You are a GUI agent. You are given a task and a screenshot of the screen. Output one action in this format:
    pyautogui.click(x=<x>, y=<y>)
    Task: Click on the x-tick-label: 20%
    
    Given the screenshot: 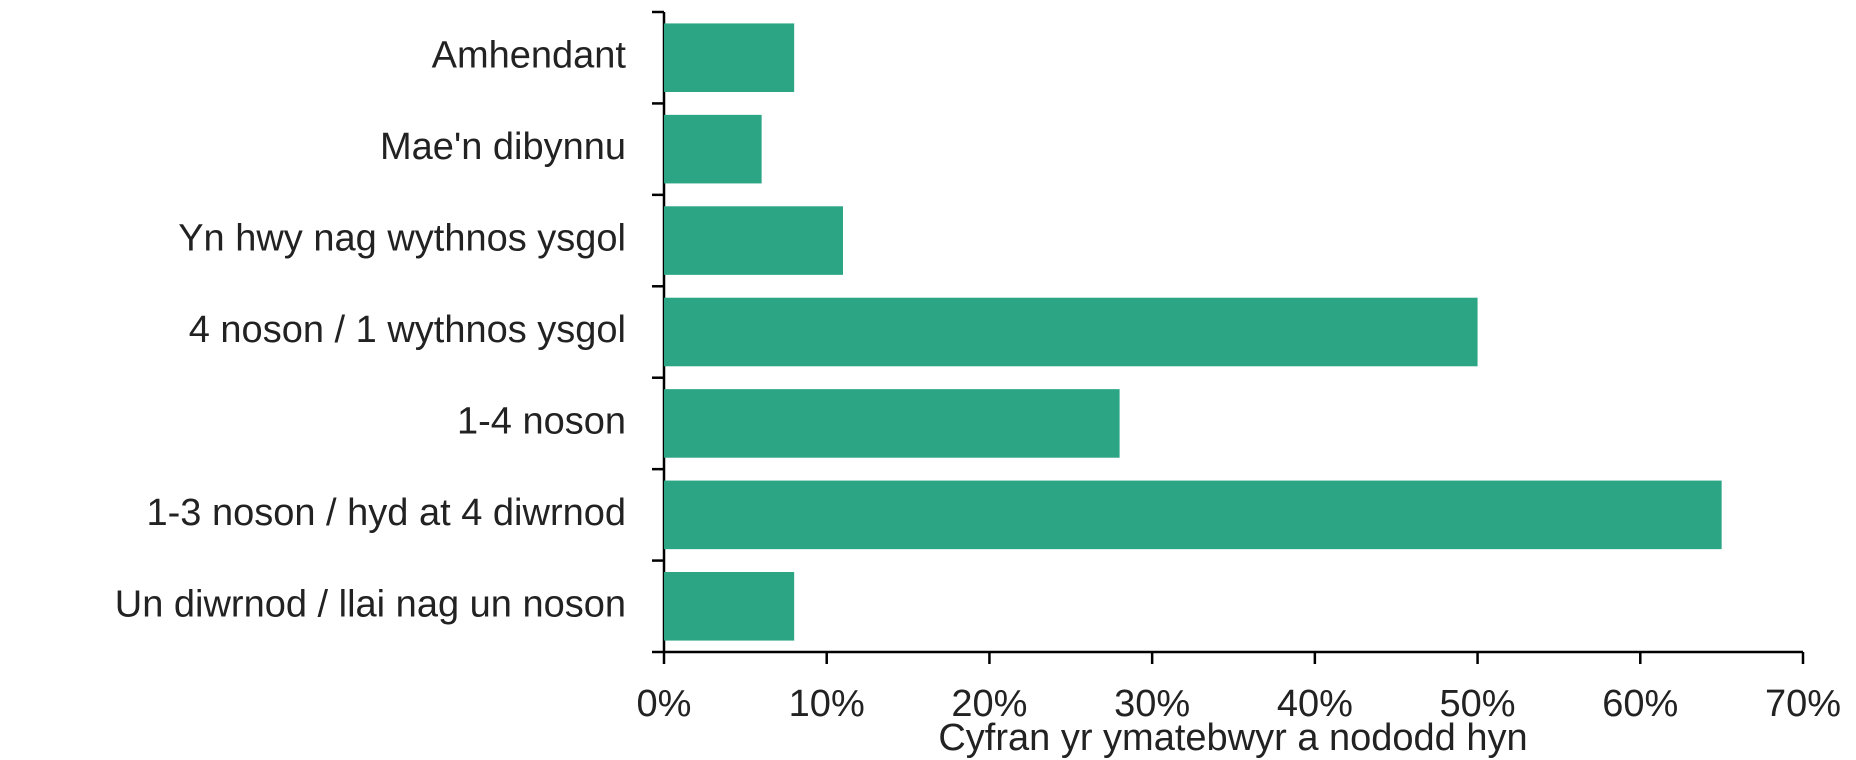 What is the action you would take?
    pyautogui.click(x=989, y=704)
    